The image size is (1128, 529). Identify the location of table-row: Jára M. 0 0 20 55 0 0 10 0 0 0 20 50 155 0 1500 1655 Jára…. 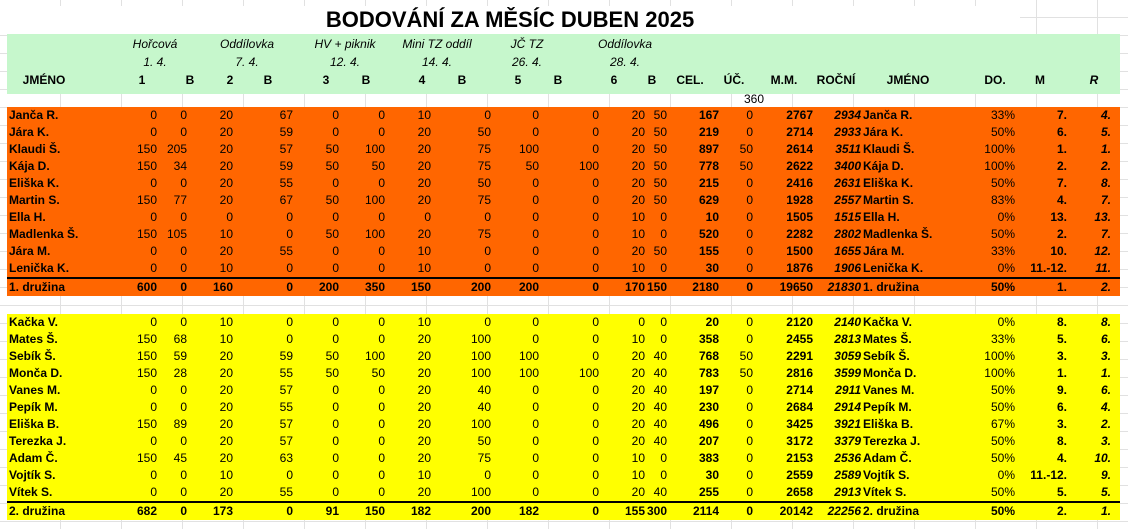
(563, 251).